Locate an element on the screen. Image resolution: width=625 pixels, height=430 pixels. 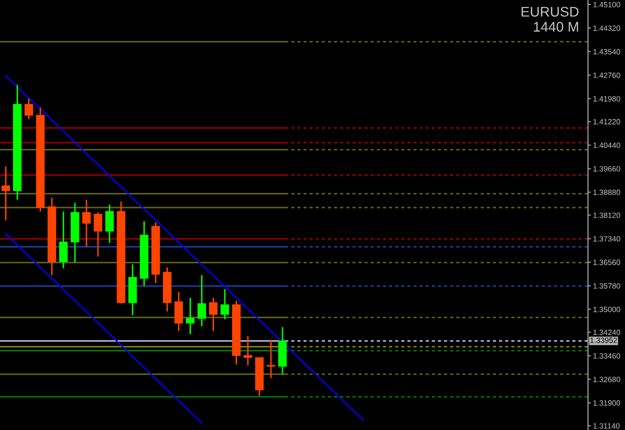
annotation: EURUSD is located at coordinates (550, 11).